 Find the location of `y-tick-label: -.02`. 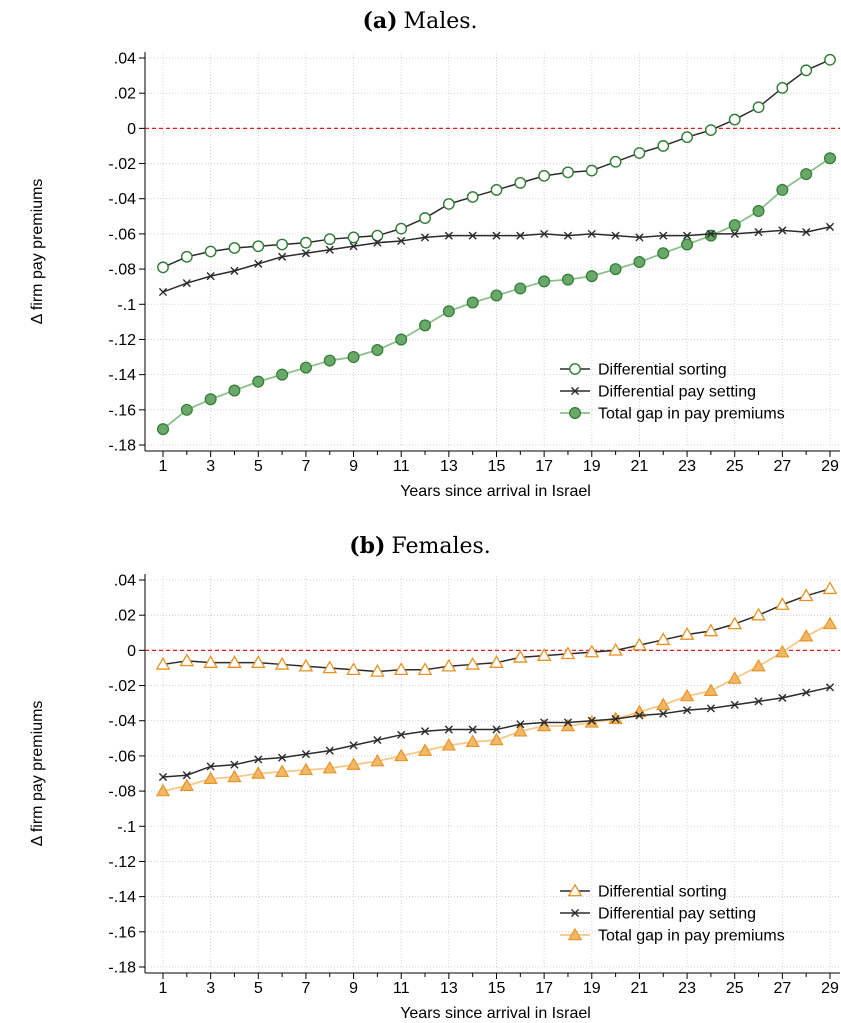

y-tick-label: -.02 is located at coordinates (122, 686).